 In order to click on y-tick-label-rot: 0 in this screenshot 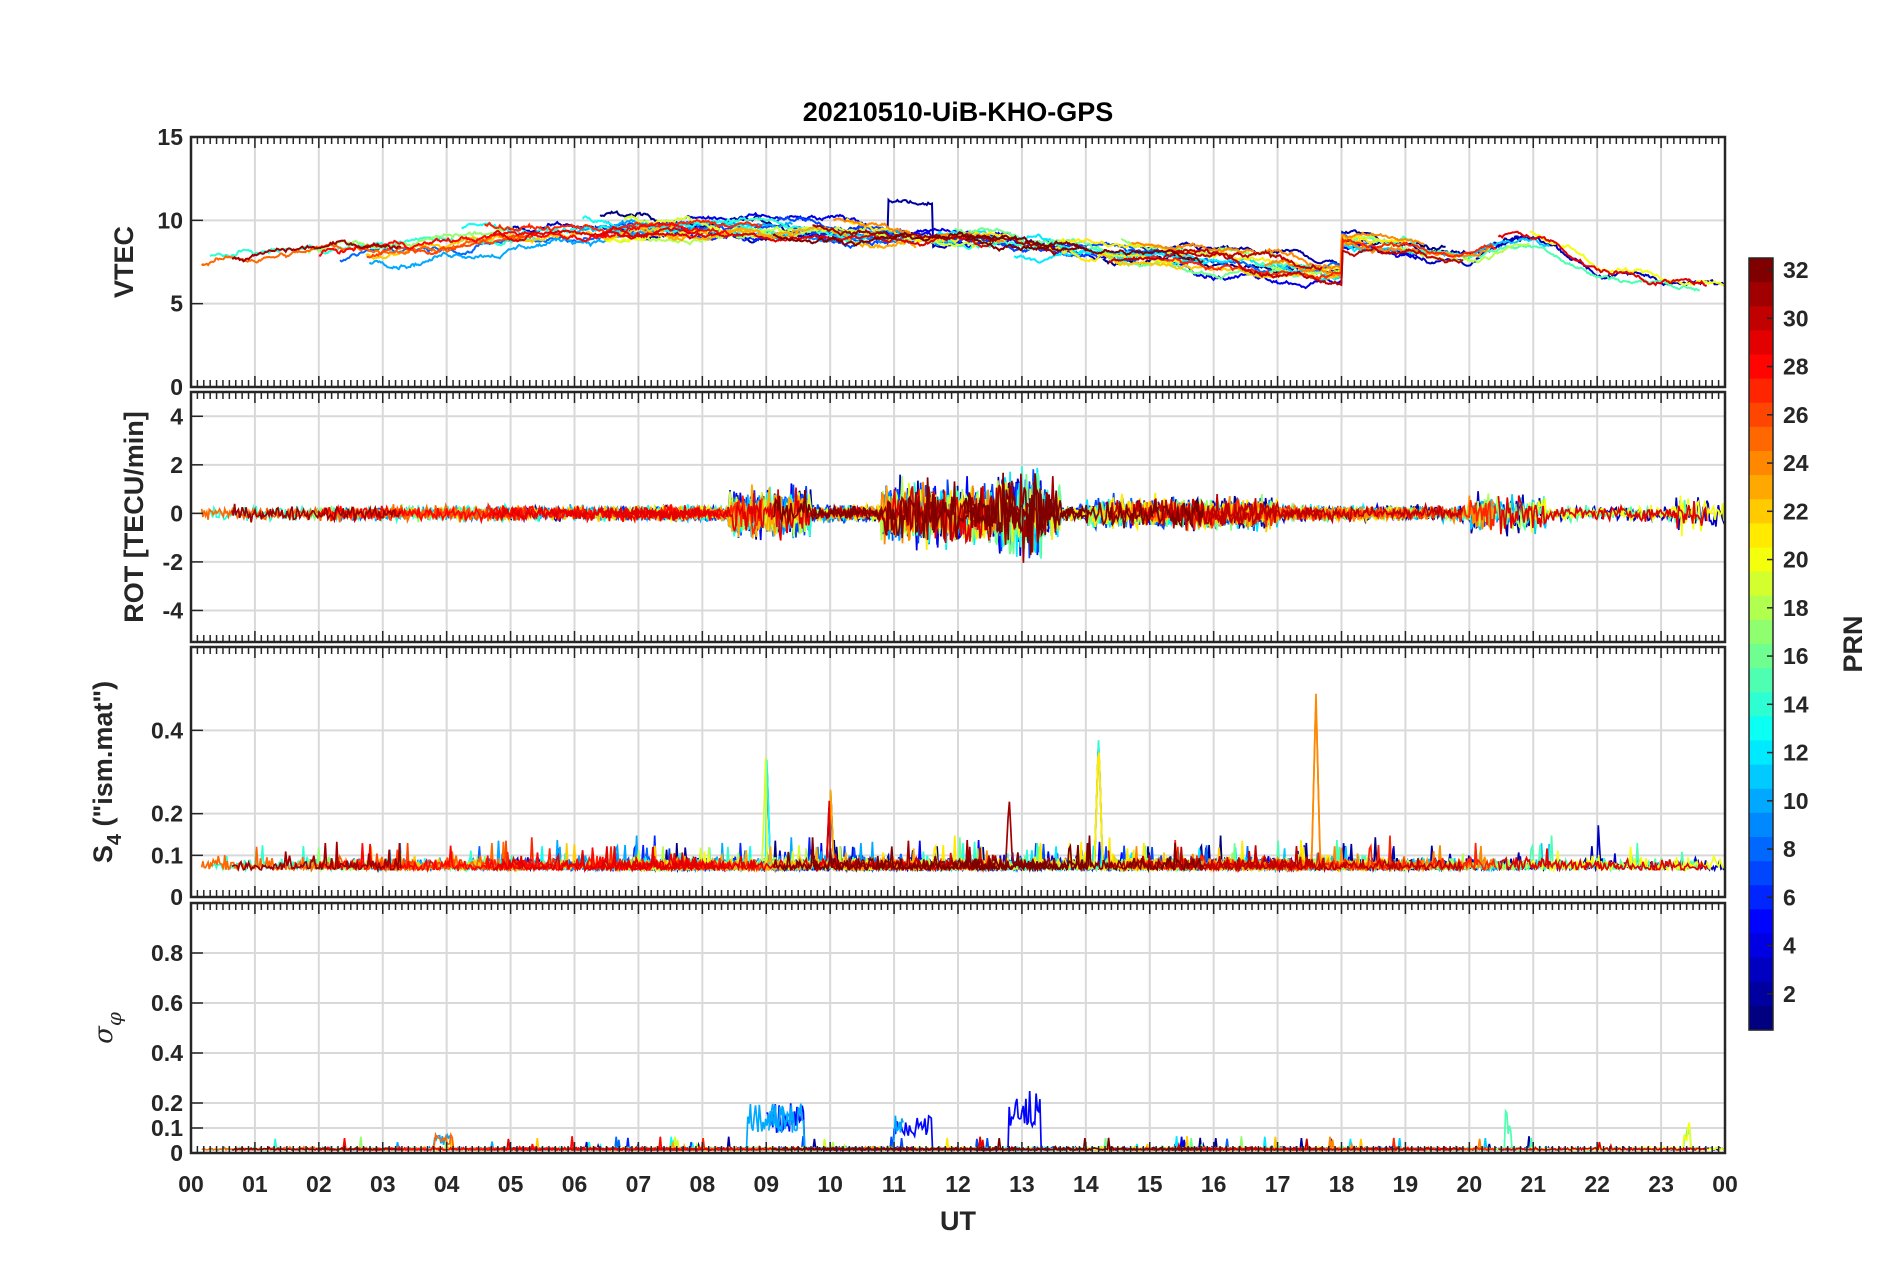, I will do `click(176, 513)`.